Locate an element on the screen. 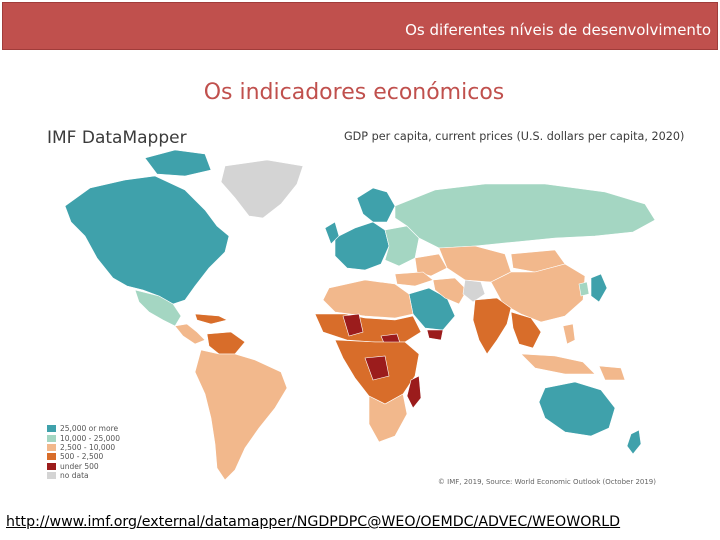  region-madagascar is located at coordinates (414, 392).